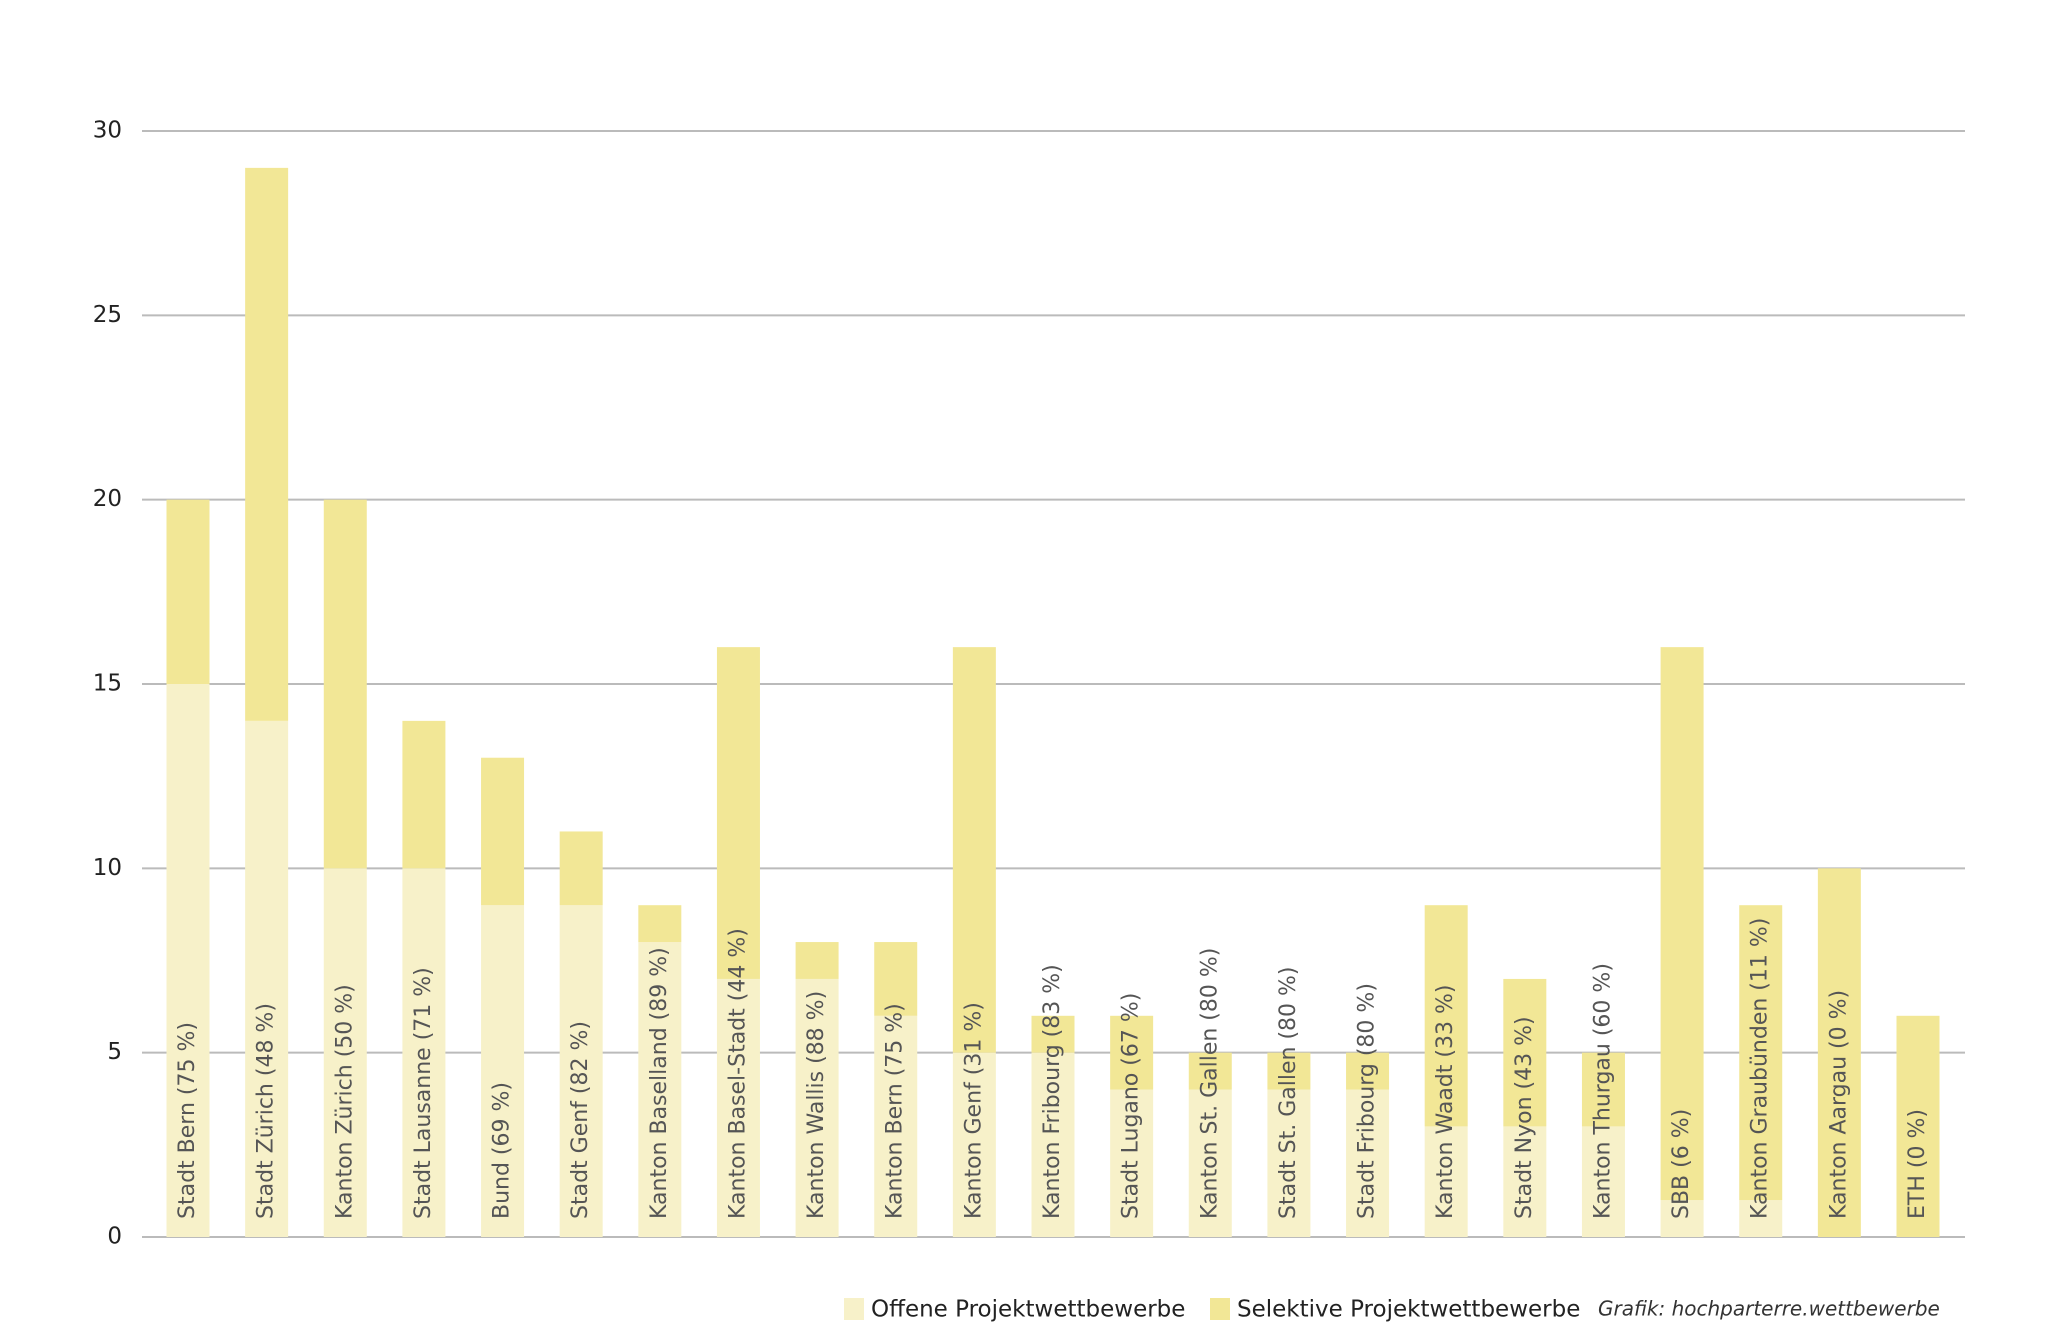 The width and height of the screenshot is (2048, 1332). Describe the element at coordinates (107, 499) in the screenshot. I see `y-tick-label: 20` at that location.